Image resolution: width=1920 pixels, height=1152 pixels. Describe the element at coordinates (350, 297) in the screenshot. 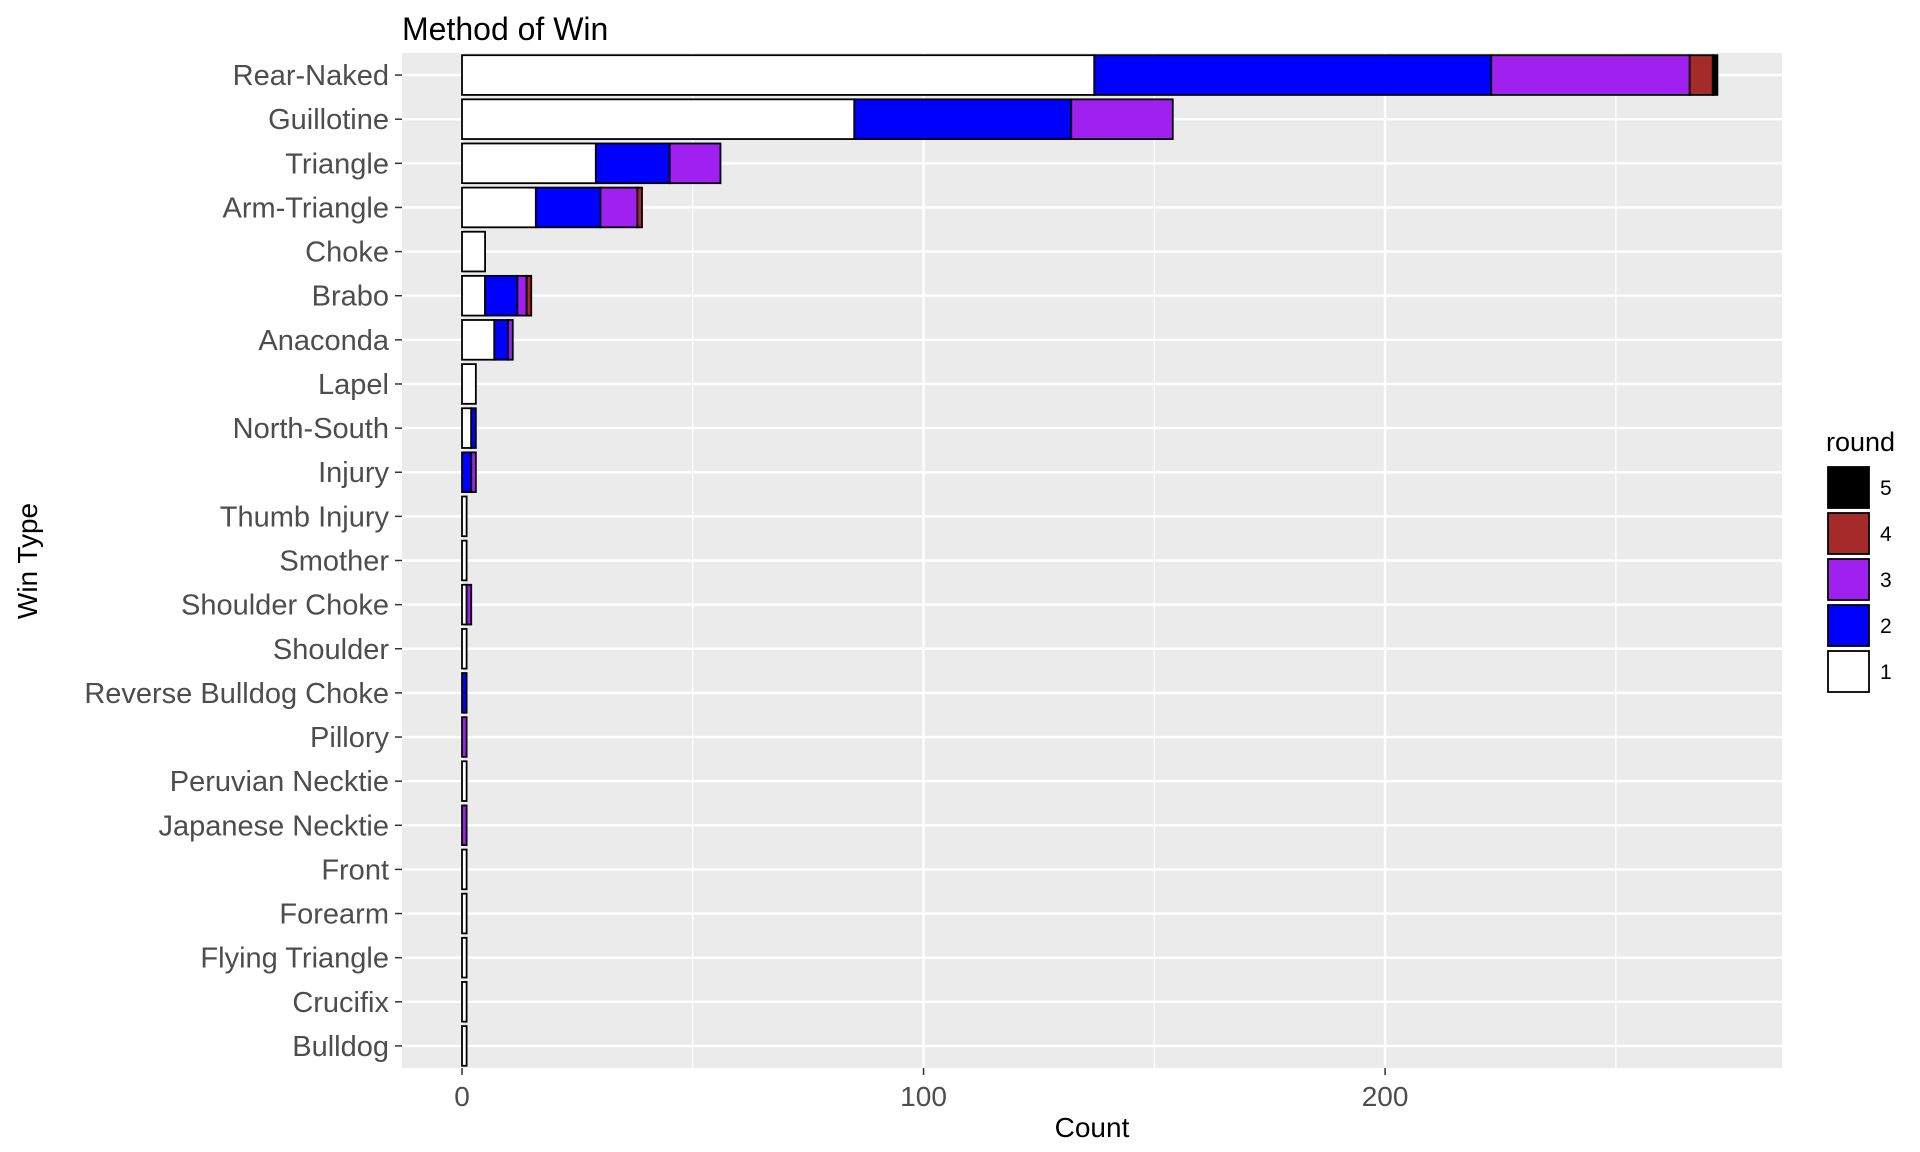

I see `y-tick-label: Brabo` at that location.